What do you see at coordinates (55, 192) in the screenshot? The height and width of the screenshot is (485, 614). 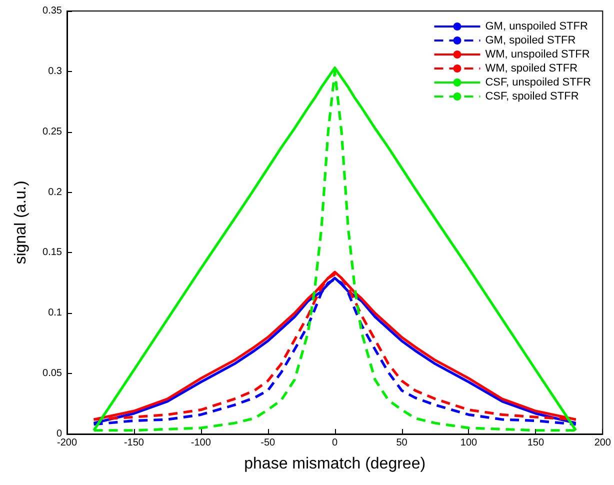 I see `y-tick-label: 0.2` at bounding box center [55, 192].